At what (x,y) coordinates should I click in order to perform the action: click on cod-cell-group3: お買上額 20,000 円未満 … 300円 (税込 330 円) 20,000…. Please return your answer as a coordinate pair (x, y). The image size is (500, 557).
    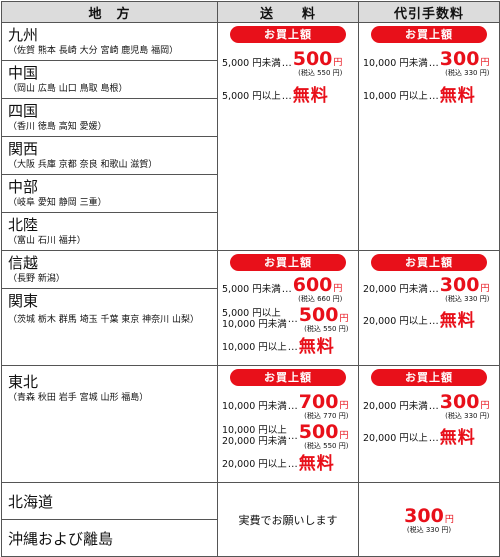
    Looking at the image, I should click on (429, 424).